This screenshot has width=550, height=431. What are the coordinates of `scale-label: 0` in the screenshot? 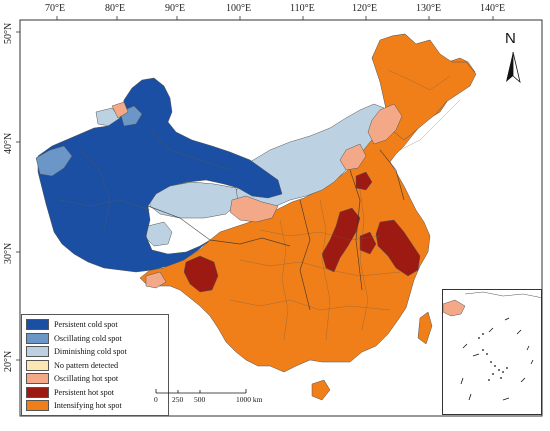 It's located at (156, 399).